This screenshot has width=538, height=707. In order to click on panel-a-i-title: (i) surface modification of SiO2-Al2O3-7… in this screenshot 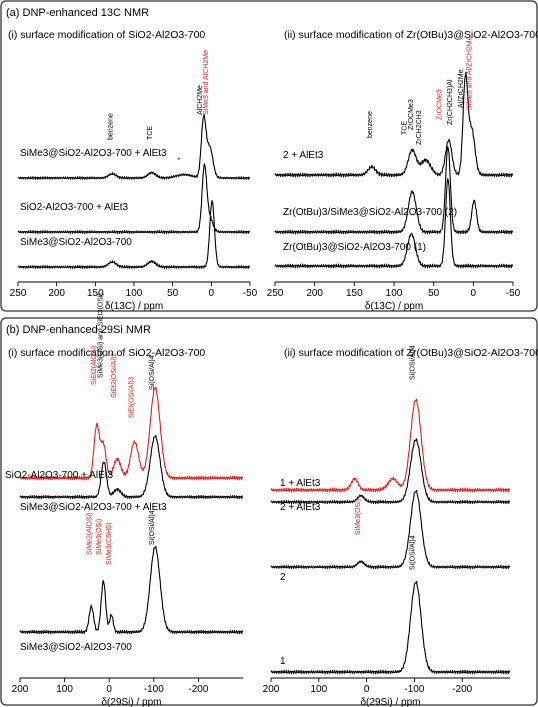, I will do `click(106, 35)`.